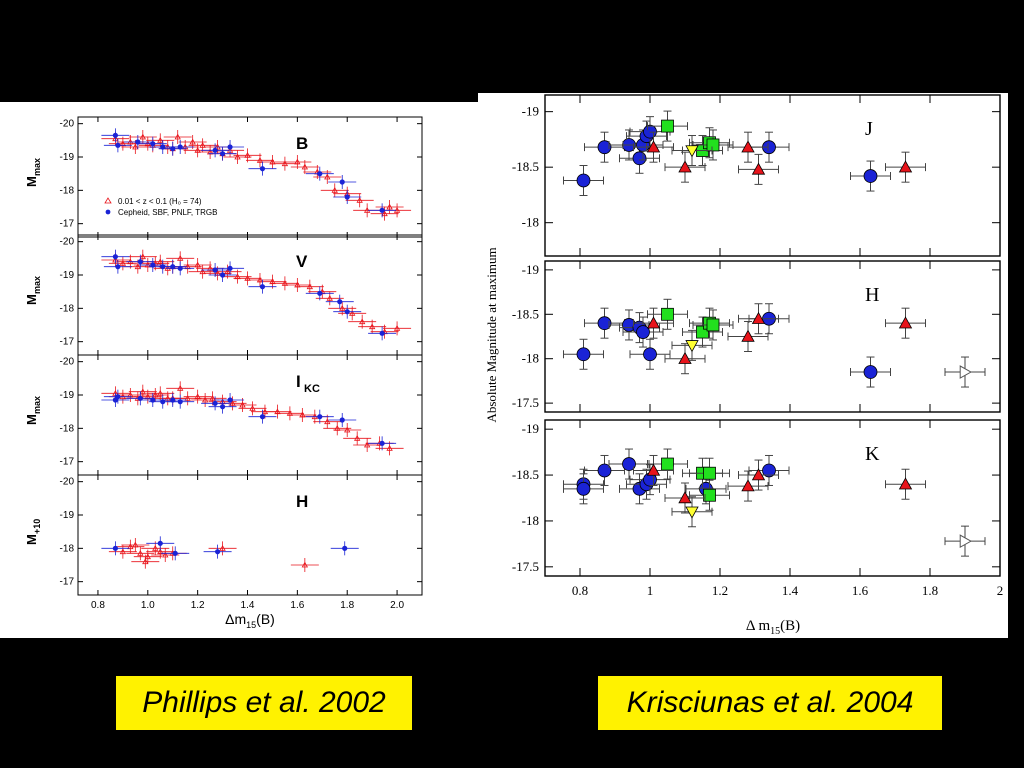 This screenshot has height=768, width=1024. I want to click on legend-label: 0.01 < z < 0.1 (H₀ = 74), so click(160, 201).